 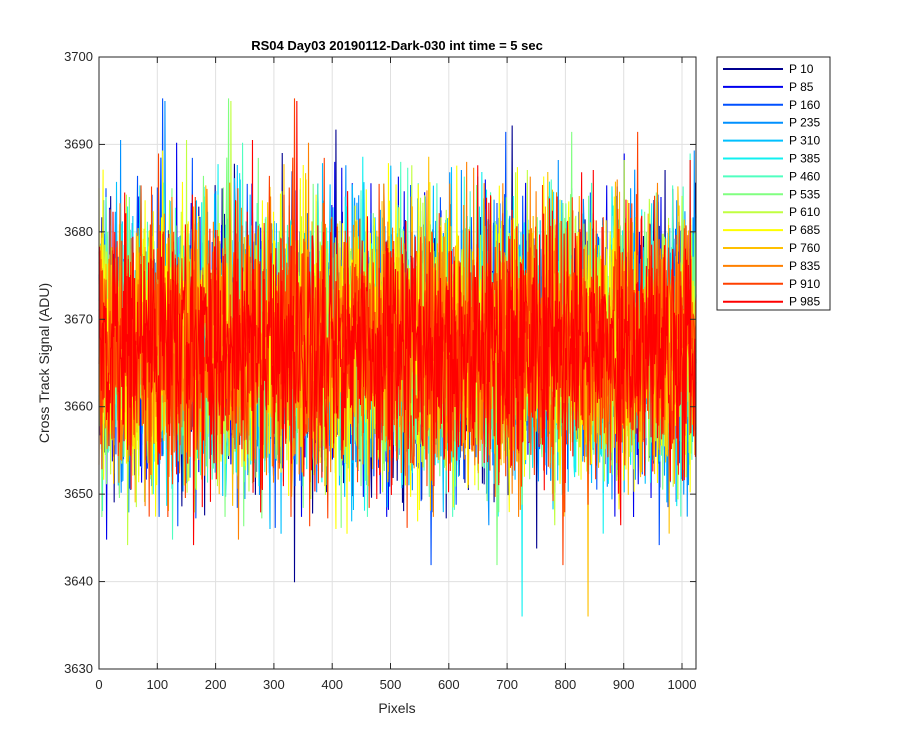 What do you see at coordinates (44, 363) in the screenshot?
I see `y-axis-label: Cross Track Signal (ADU)` at bounding box center [44, 363].